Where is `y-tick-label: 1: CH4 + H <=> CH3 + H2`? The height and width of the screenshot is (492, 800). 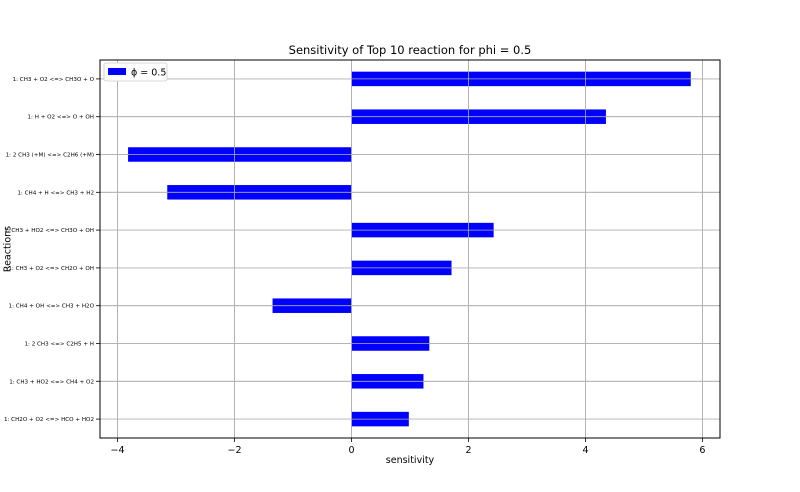 y-tick-label: 1: CH4 + H <=> CH3 + H2 is located at coordinates (55, 193).